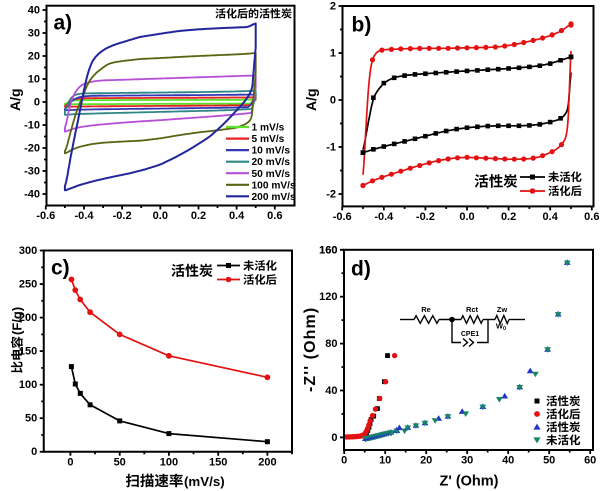 The image size is (600, 491). What do you see at coordinates (268, 128) in the screenshot?
I see `svg-text: 1 mV/s` at bounding box center [268, 128].